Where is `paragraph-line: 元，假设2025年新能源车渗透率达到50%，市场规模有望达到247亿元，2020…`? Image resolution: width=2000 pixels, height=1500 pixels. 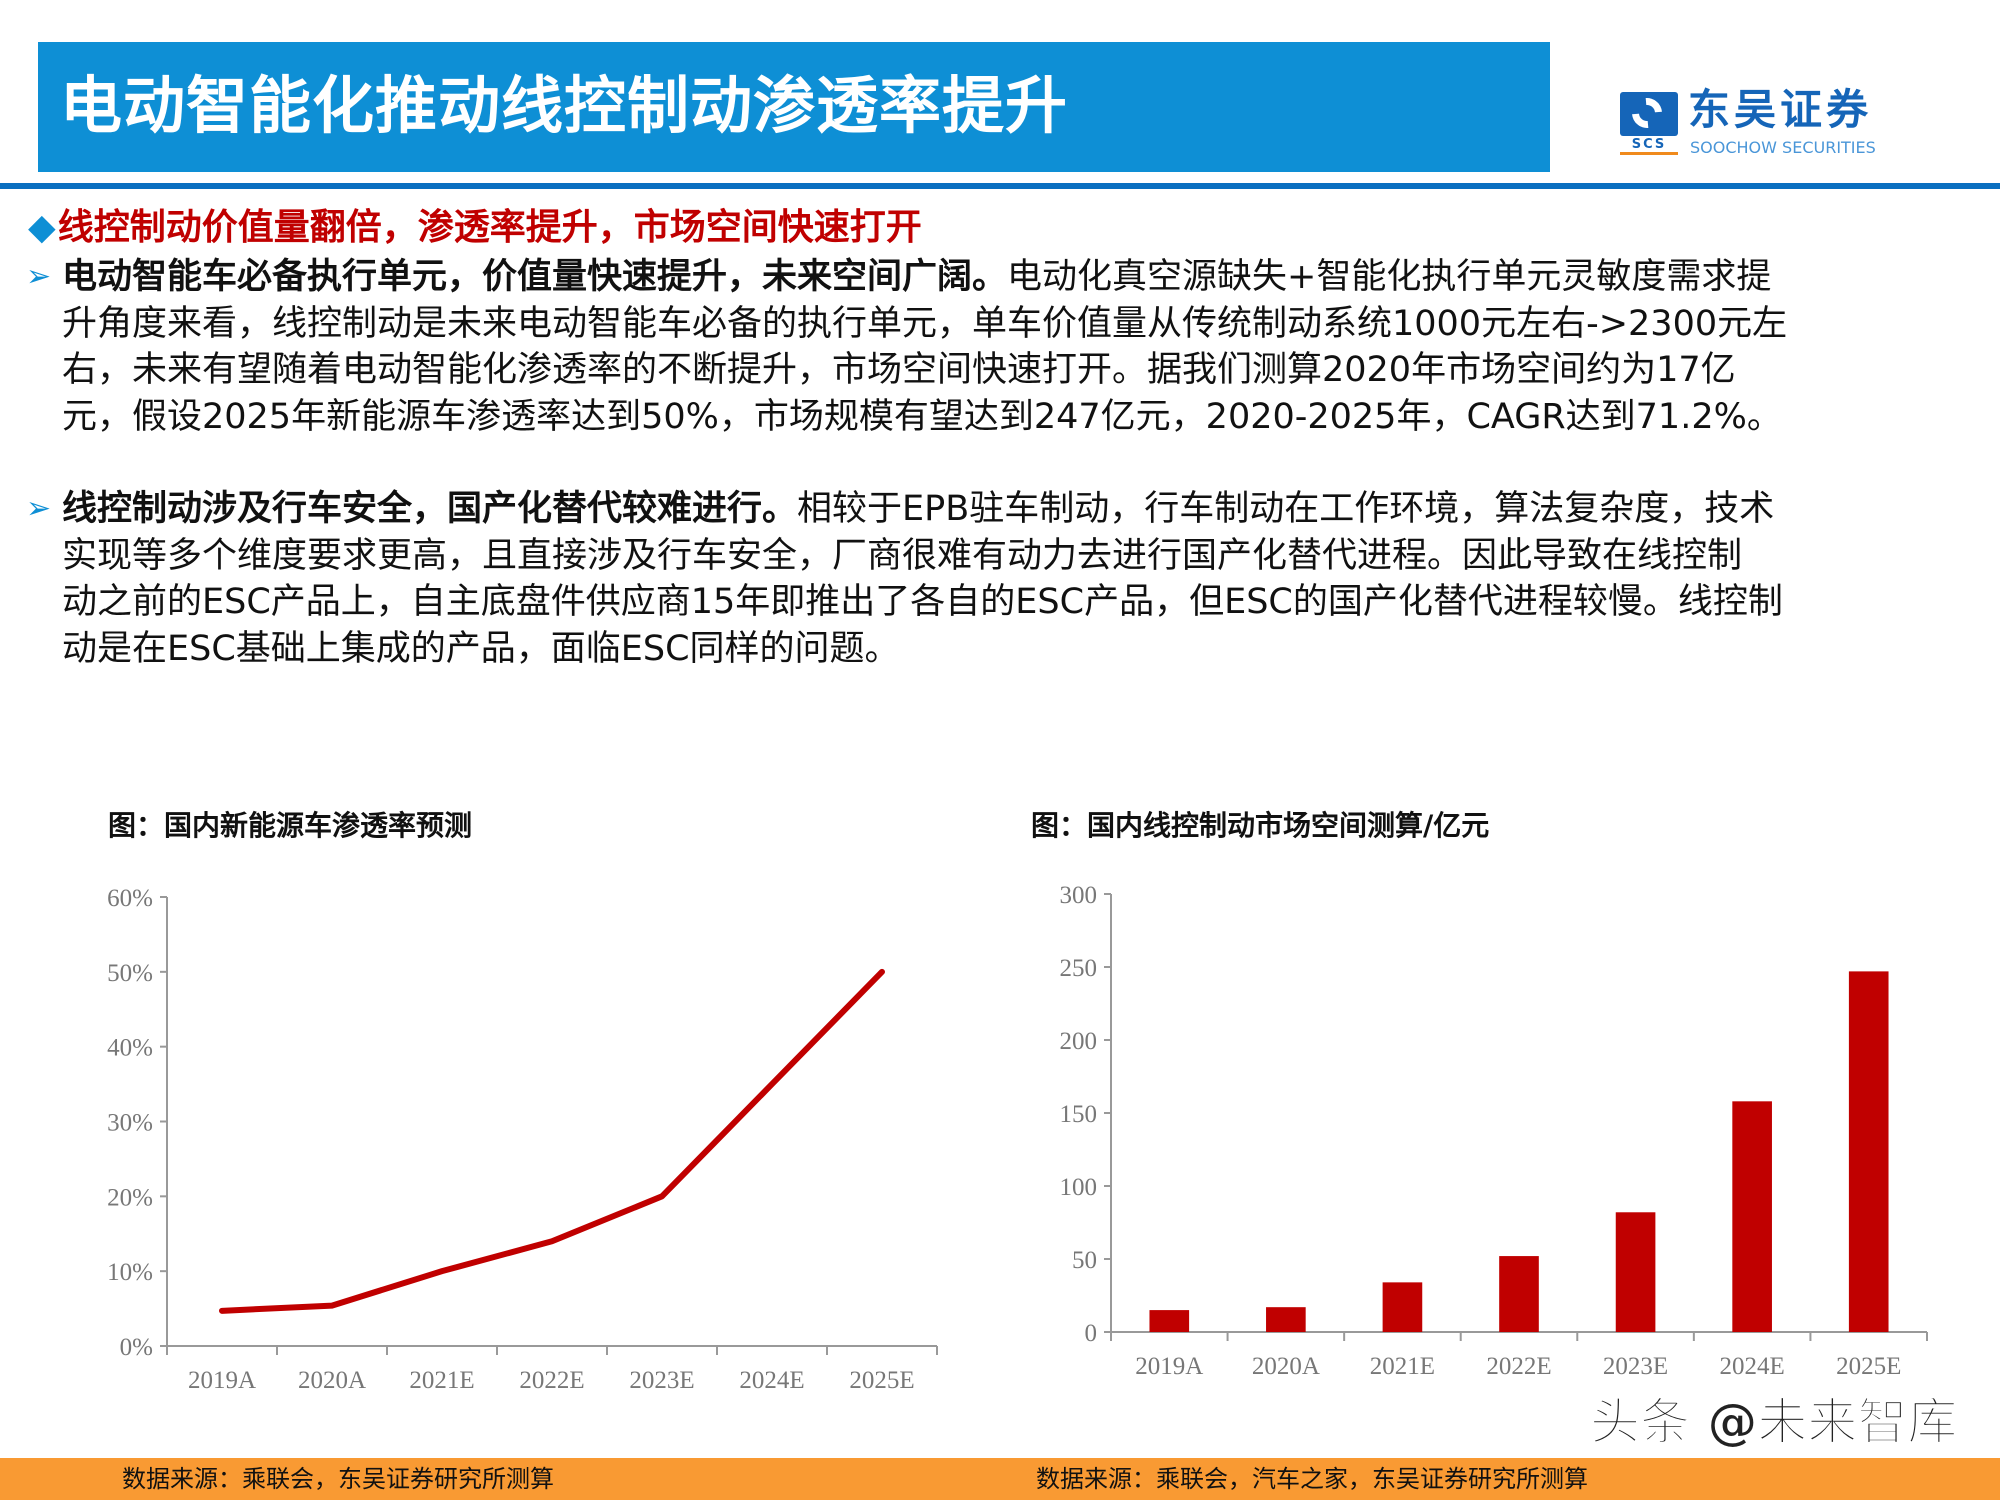 paragraph-line: 元，假设2025年新能源车渗透率达到50%，市场规模有望达到247亿元，2020… is located at coordinates (922, 416).